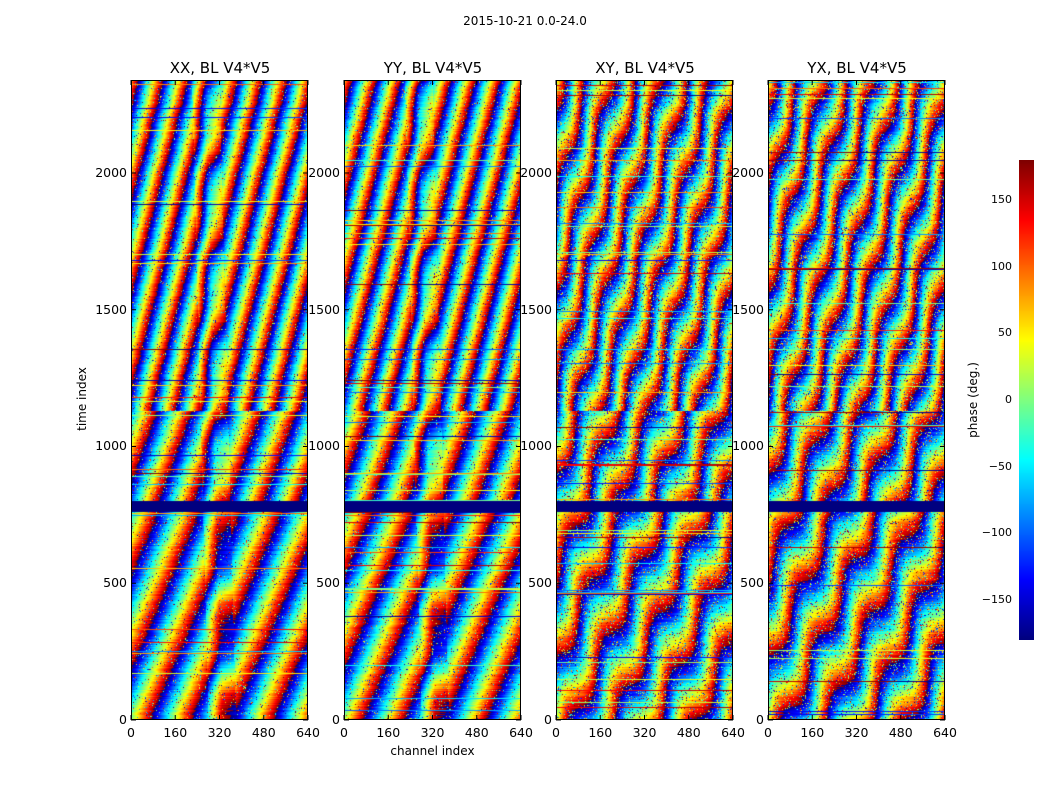 The image size is (1050, 800). What do you see at coordinates (760, 719) in the screenshot?
I see `y-tick-label-yx: 0` at bounding box center [760, 719].